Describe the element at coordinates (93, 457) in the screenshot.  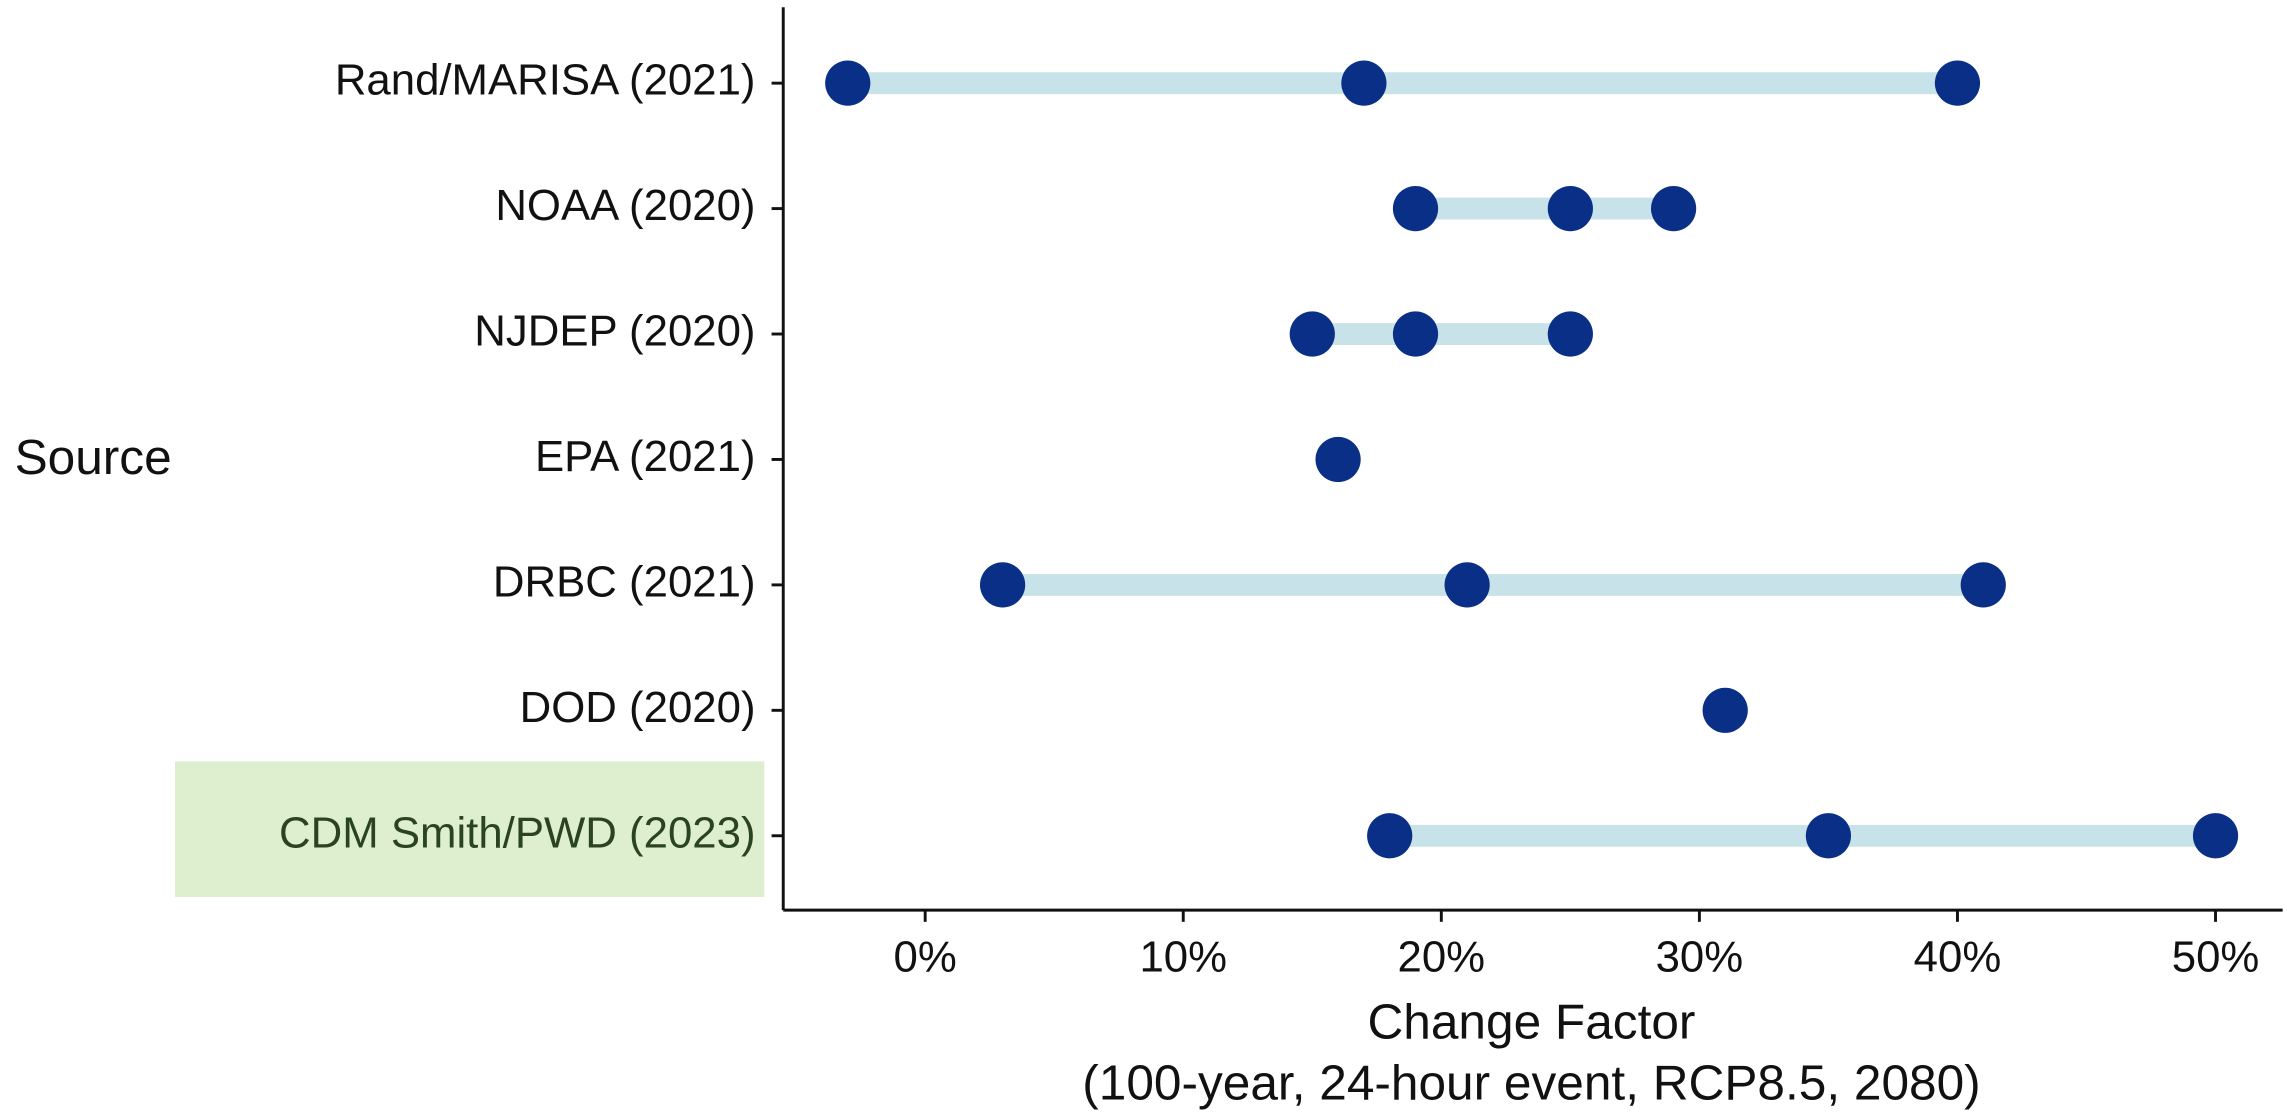
I see `y-axis-label: Source` at that location.